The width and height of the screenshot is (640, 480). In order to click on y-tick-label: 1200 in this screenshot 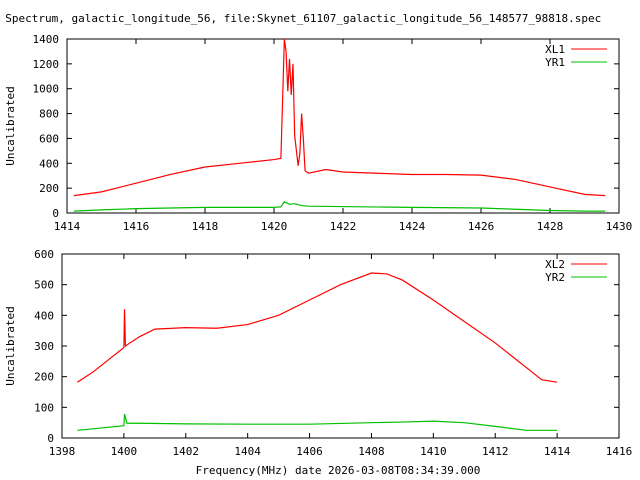, I will do `click(46, 64)`.